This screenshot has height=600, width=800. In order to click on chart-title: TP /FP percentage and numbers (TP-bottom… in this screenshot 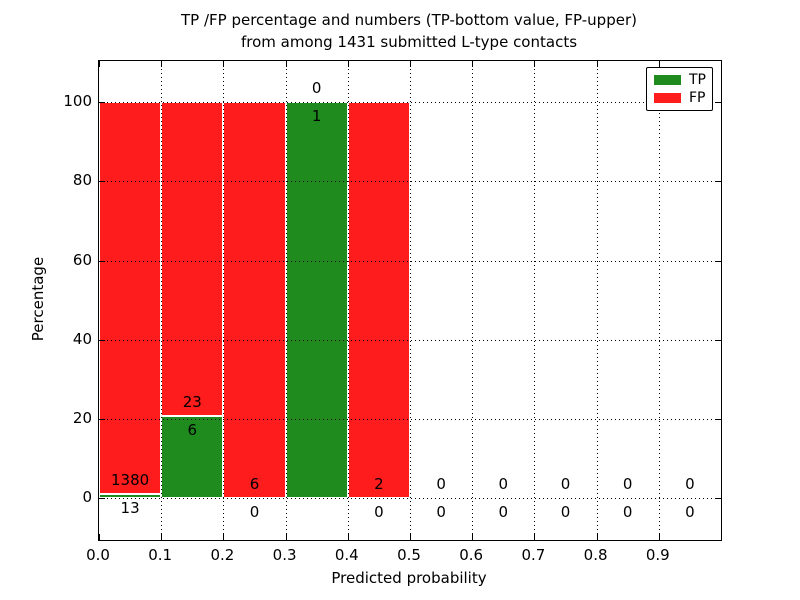, I will do `click(409, 31)`.